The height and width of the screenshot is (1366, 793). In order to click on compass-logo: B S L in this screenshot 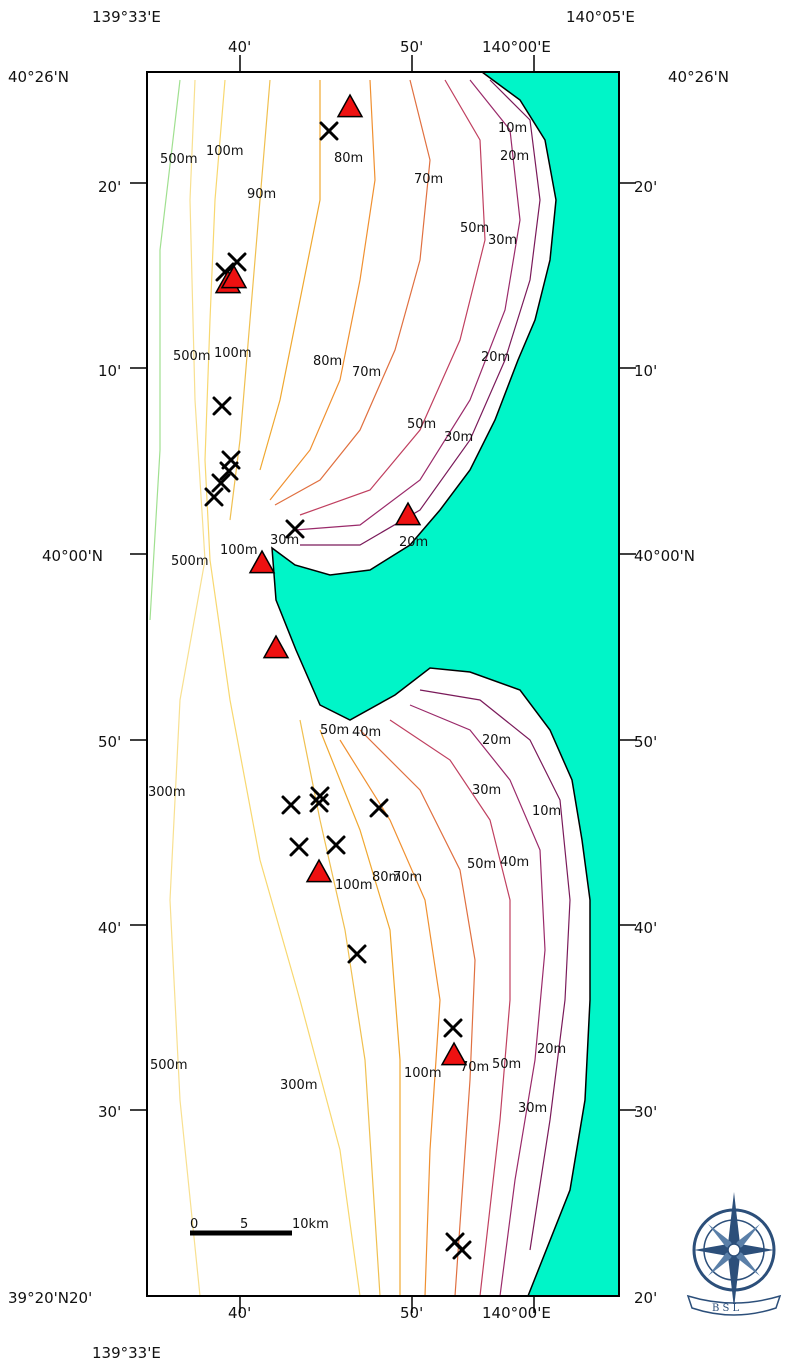, I will do `click(734, 1254)`.